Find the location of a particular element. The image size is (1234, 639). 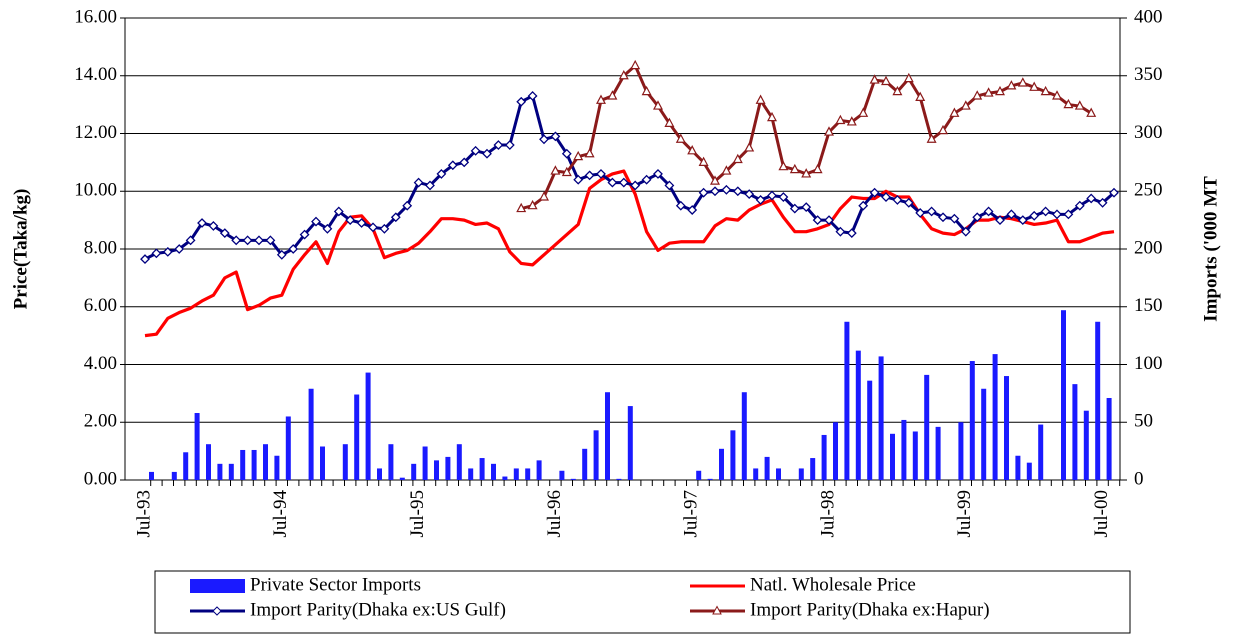

legend-label: Import Parity(Dhaka ex:Hapur) is located at coordinates (870, 609).